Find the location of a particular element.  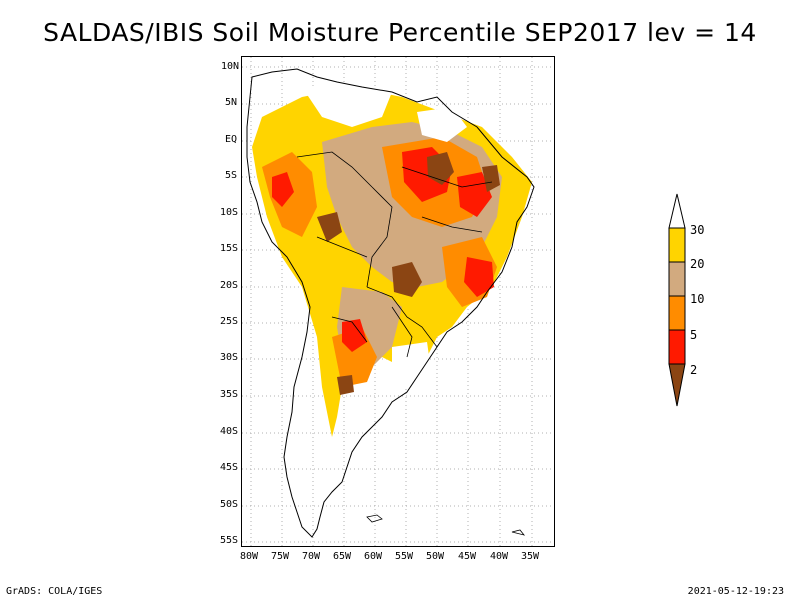

islands is located at coordinates (446, 525).